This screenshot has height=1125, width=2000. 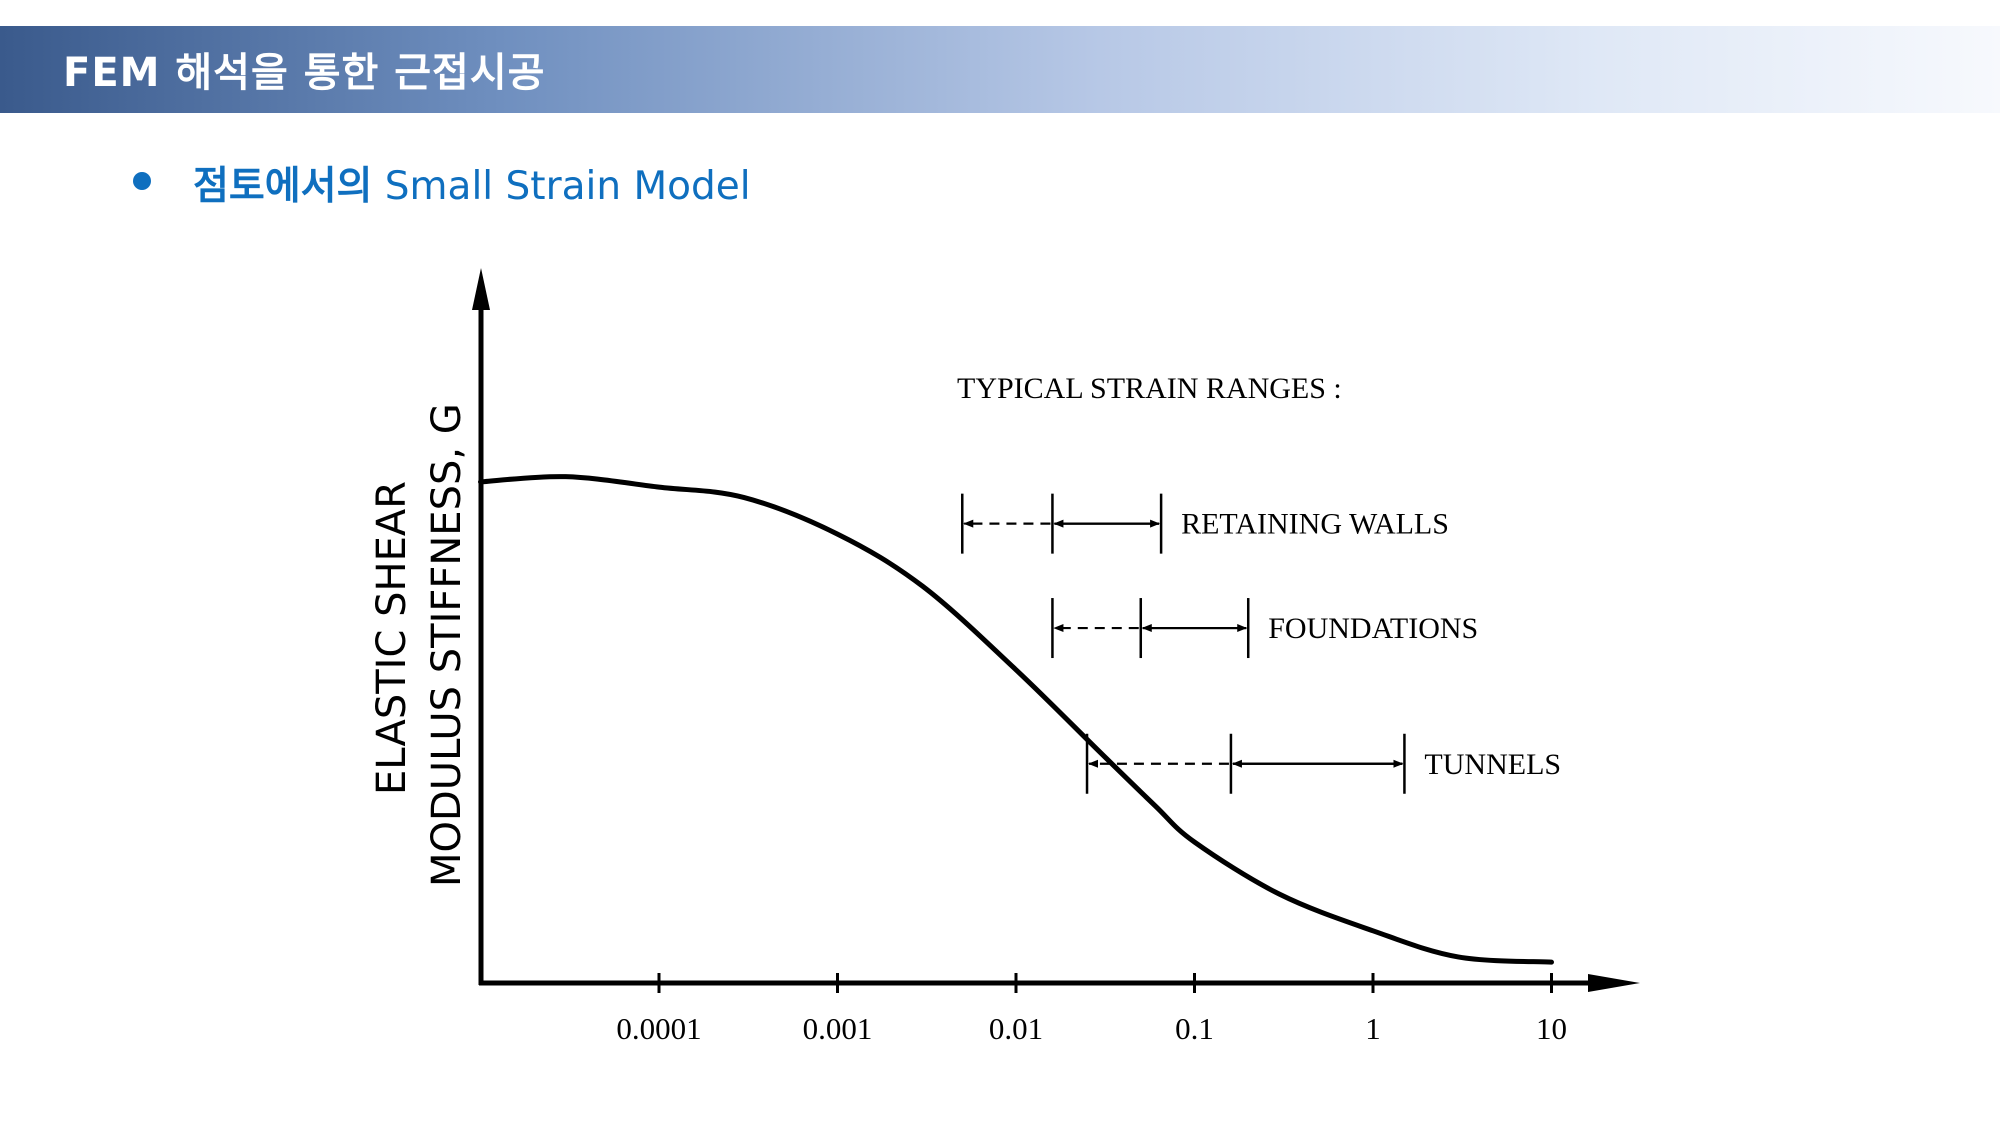 What do you see at coordinates (1315, 524) in the screenshot?
I see `range-label: RETAINING WALLS` at bounding box center [1315, 524].